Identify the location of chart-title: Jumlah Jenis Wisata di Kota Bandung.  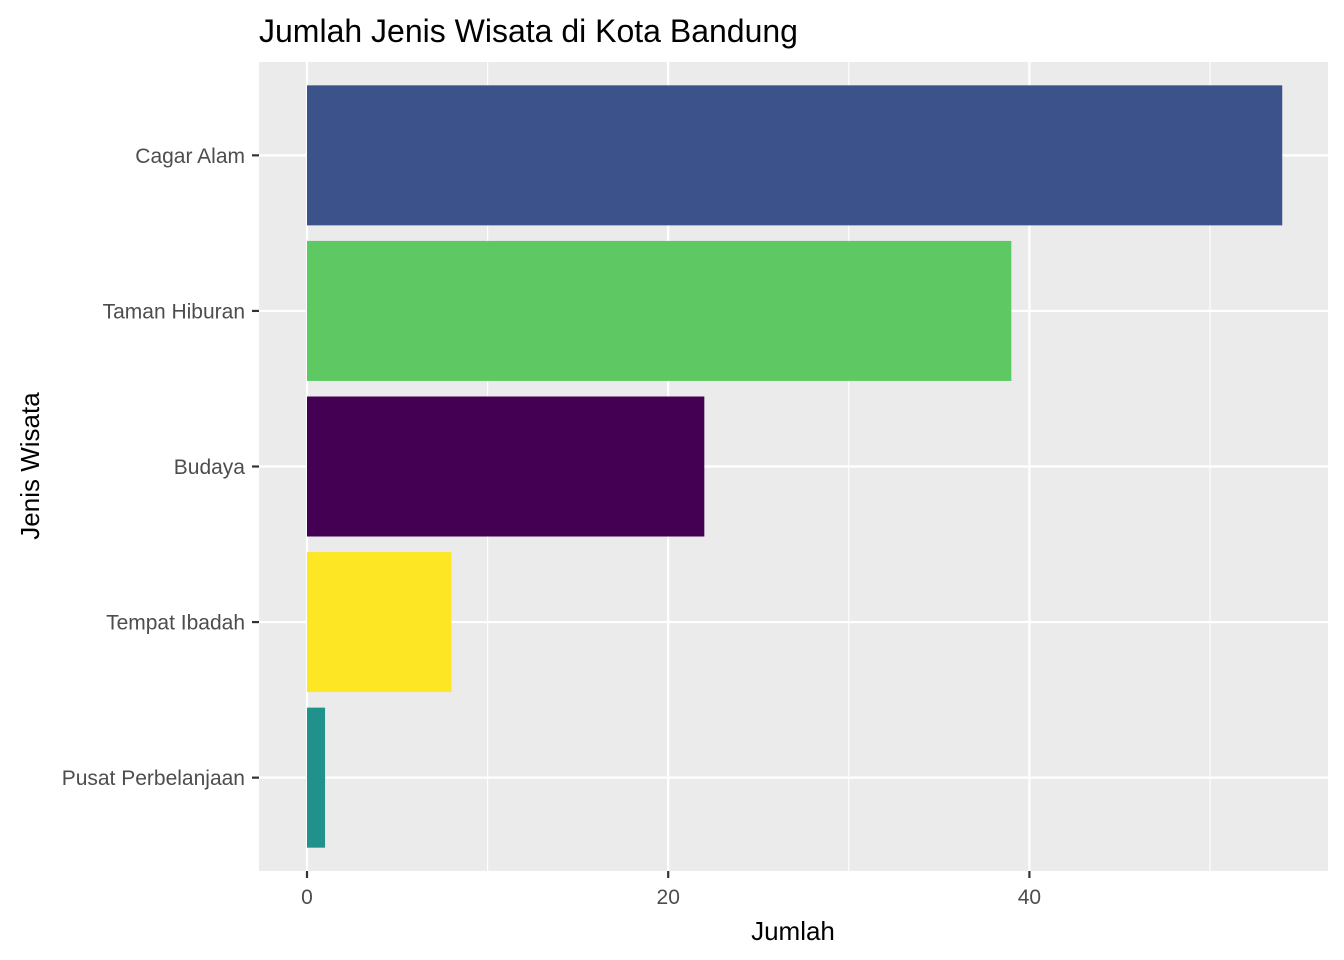
(528, 31).